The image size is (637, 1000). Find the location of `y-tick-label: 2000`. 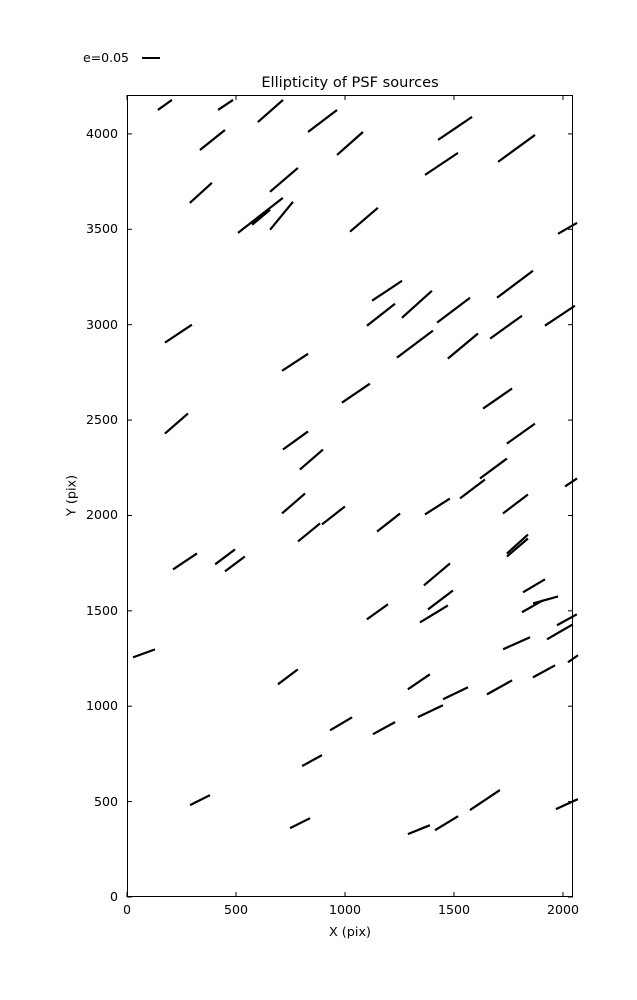

y-tick-label: 2000 is located at coordinates (101, 515).